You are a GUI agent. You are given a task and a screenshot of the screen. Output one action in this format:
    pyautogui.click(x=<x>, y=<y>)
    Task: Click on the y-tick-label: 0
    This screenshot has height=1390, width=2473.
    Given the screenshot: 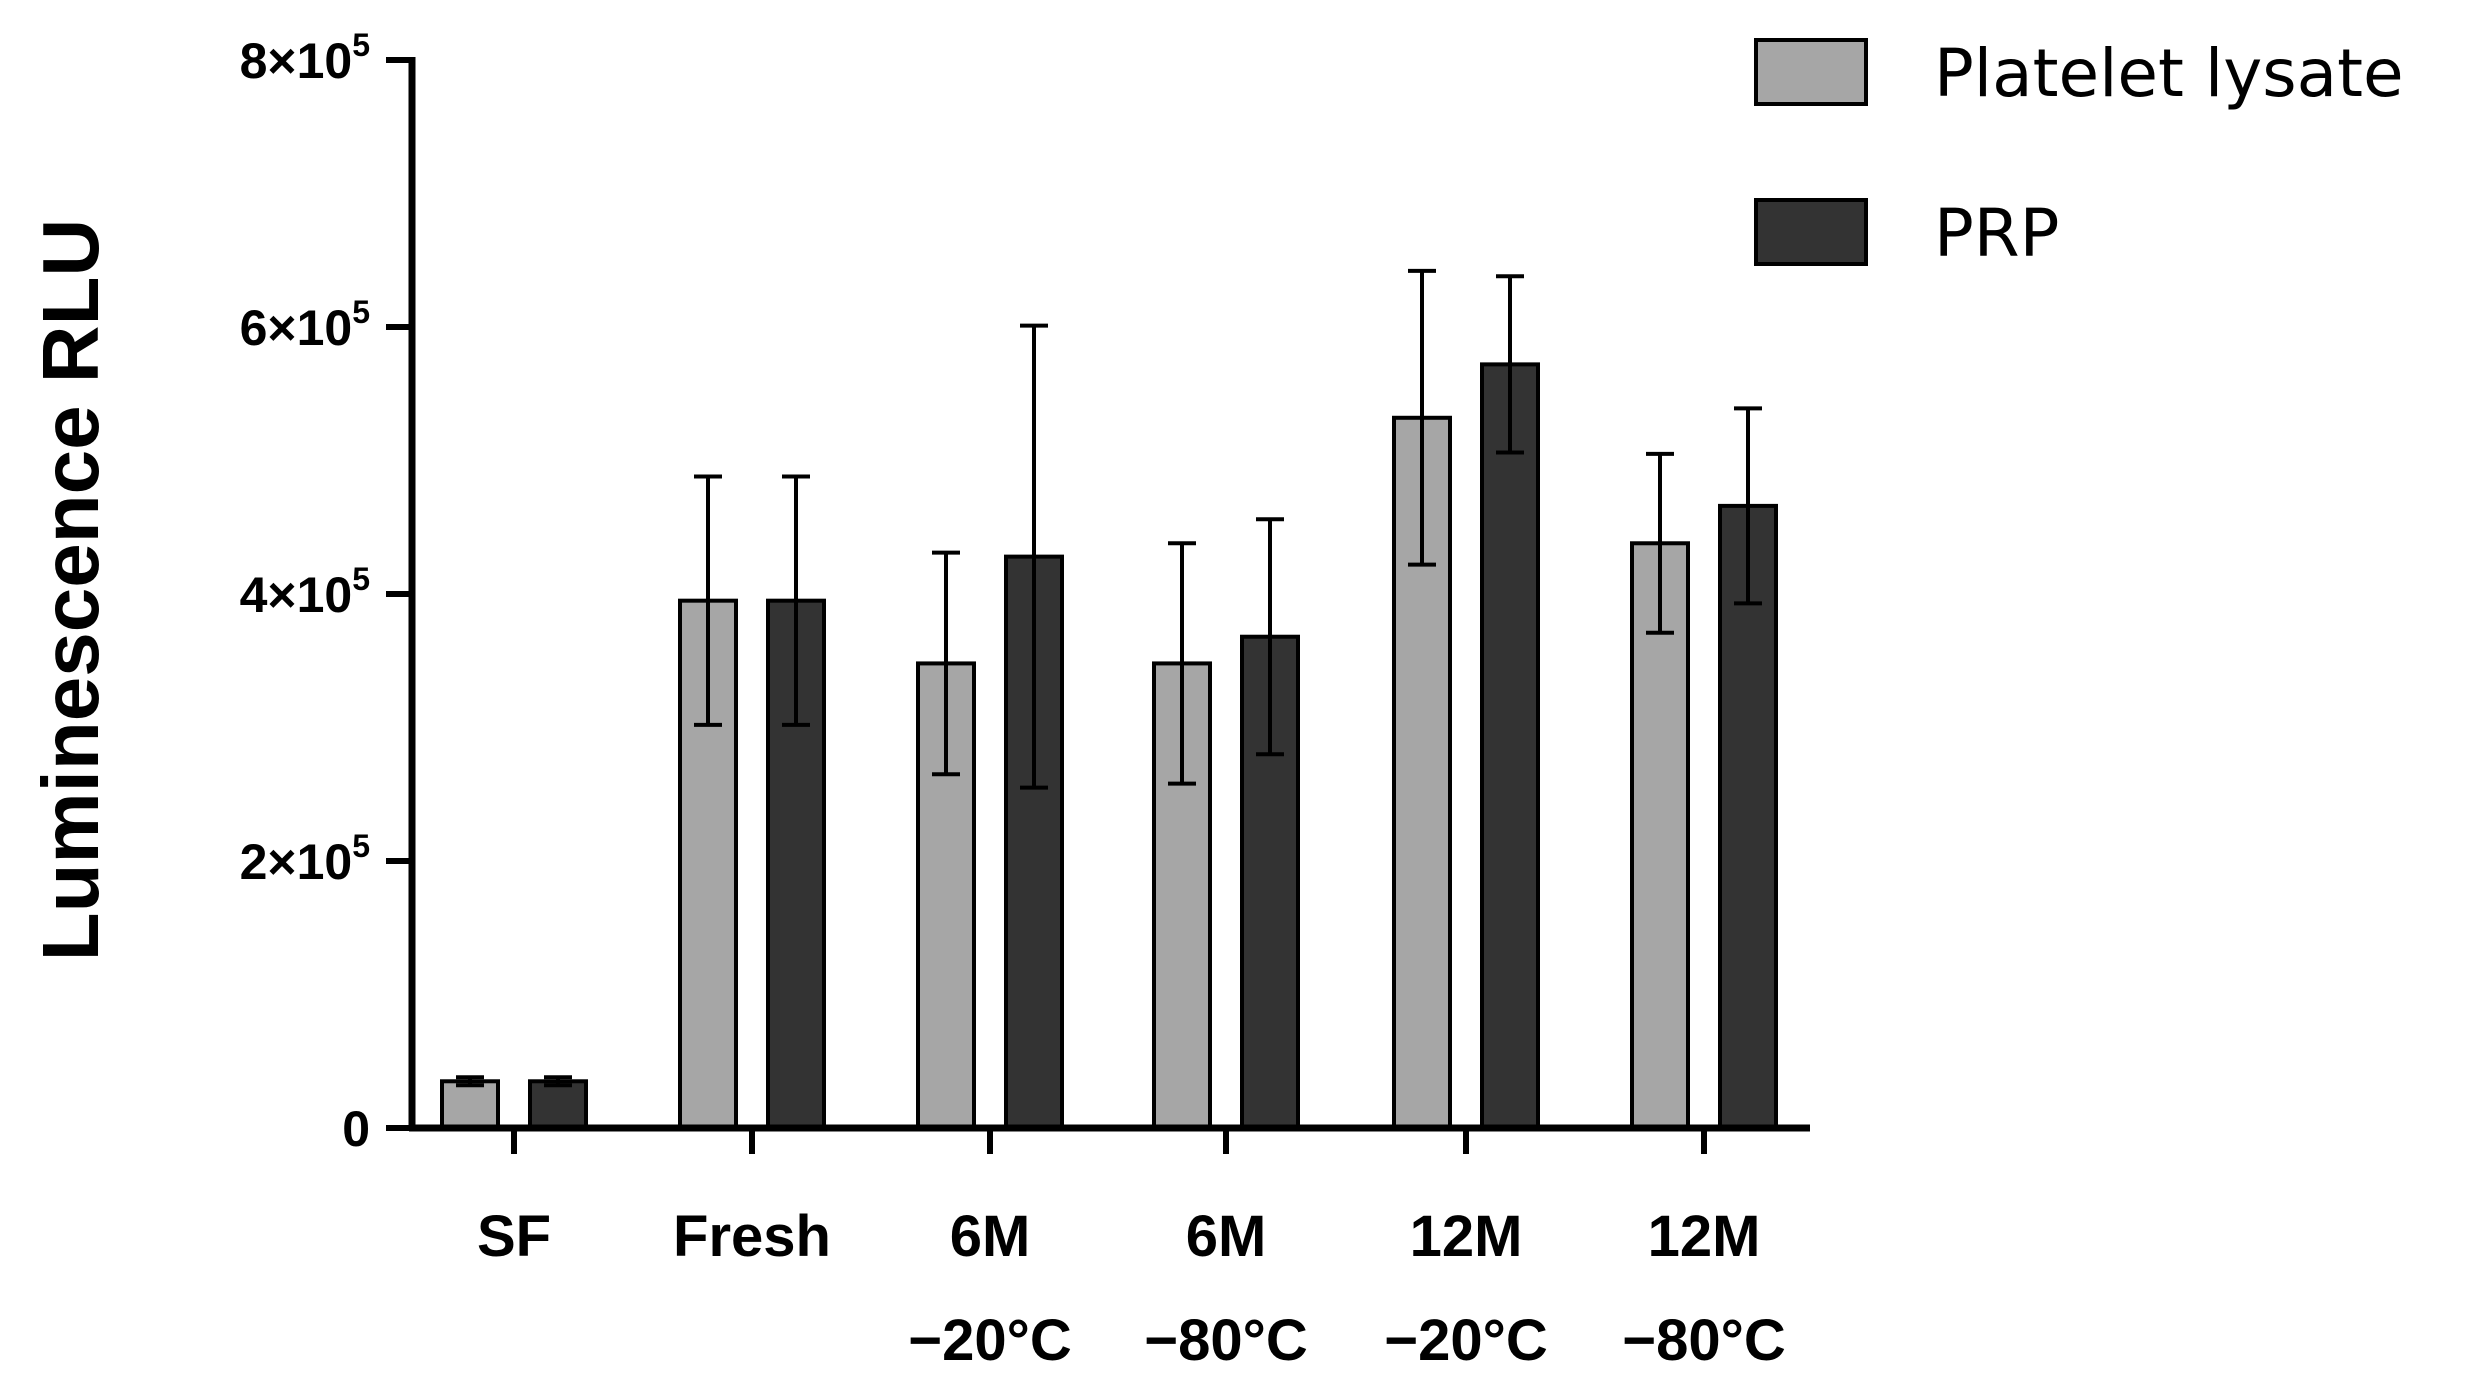 What is the action you would take?
    pyautogui.click(x=356, y=1129)
    